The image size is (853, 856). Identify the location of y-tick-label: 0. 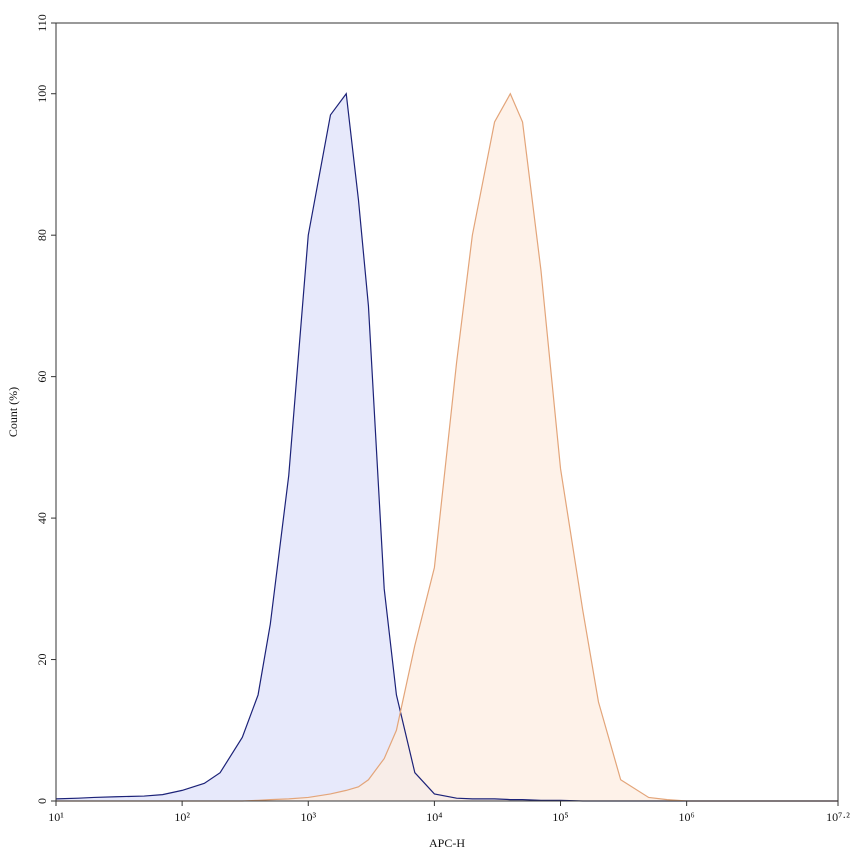
(42, 801).